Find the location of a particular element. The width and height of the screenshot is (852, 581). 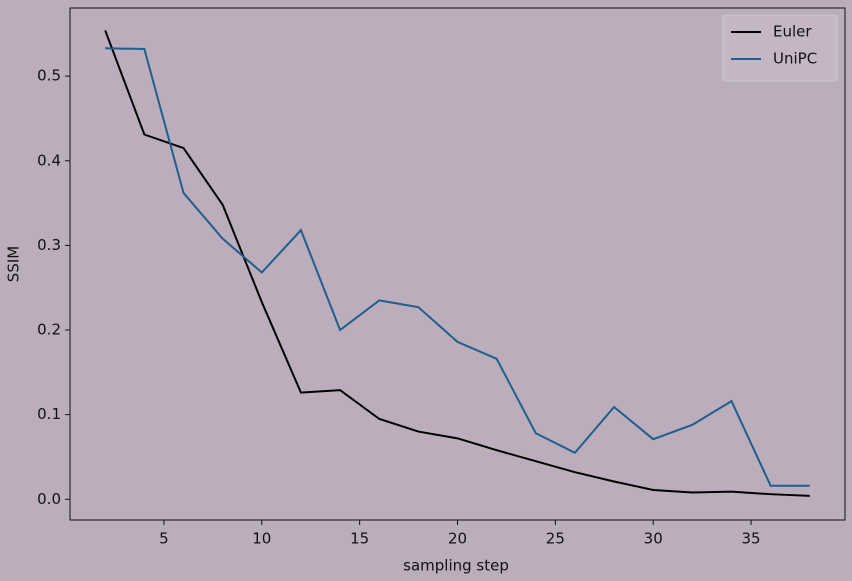

y-tick-label: 0.2 is located at coordinates (49, 330).